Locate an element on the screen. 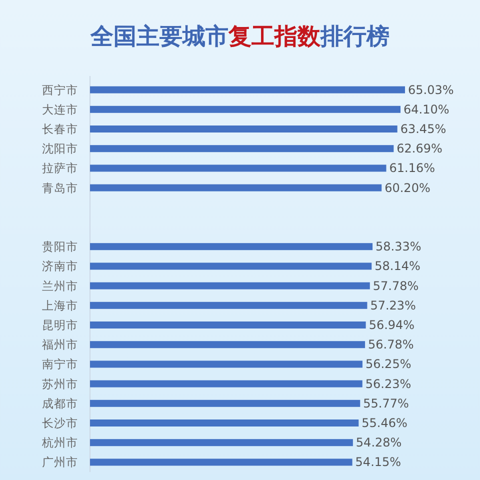 The width and height of the screenshot is (480, 480). data-label: 56.25% is located at coordinates (388, 364).